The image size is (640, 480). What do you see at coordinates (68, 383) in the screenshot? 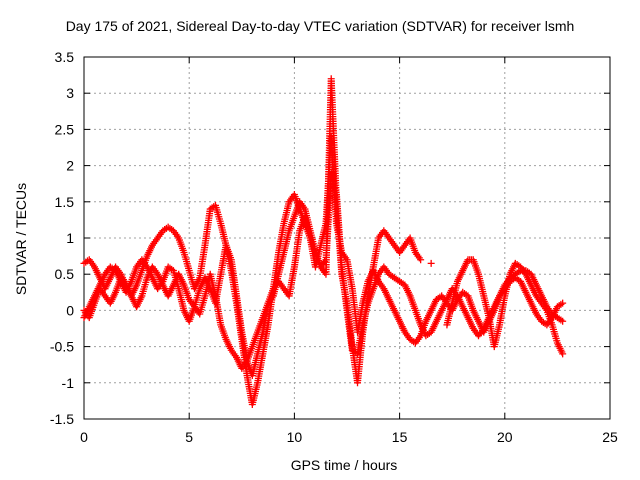
I see `y-tick-label: -1` at bounding box center [68, 383].